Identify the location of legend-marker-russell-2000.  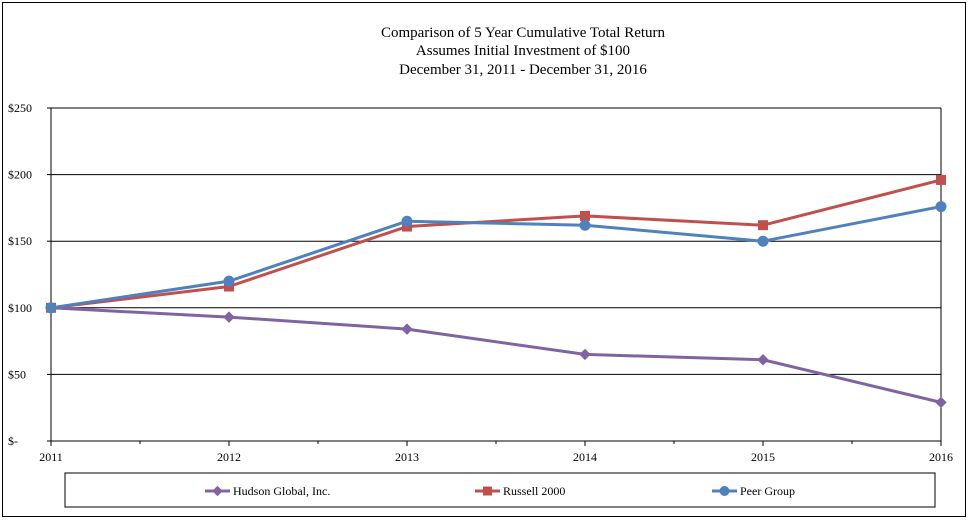
(487, 491).